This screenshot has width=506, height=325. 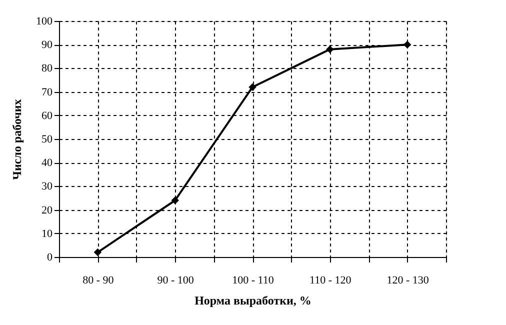 I want to click on y-tick-label: 50, so click(x=47, y=140).